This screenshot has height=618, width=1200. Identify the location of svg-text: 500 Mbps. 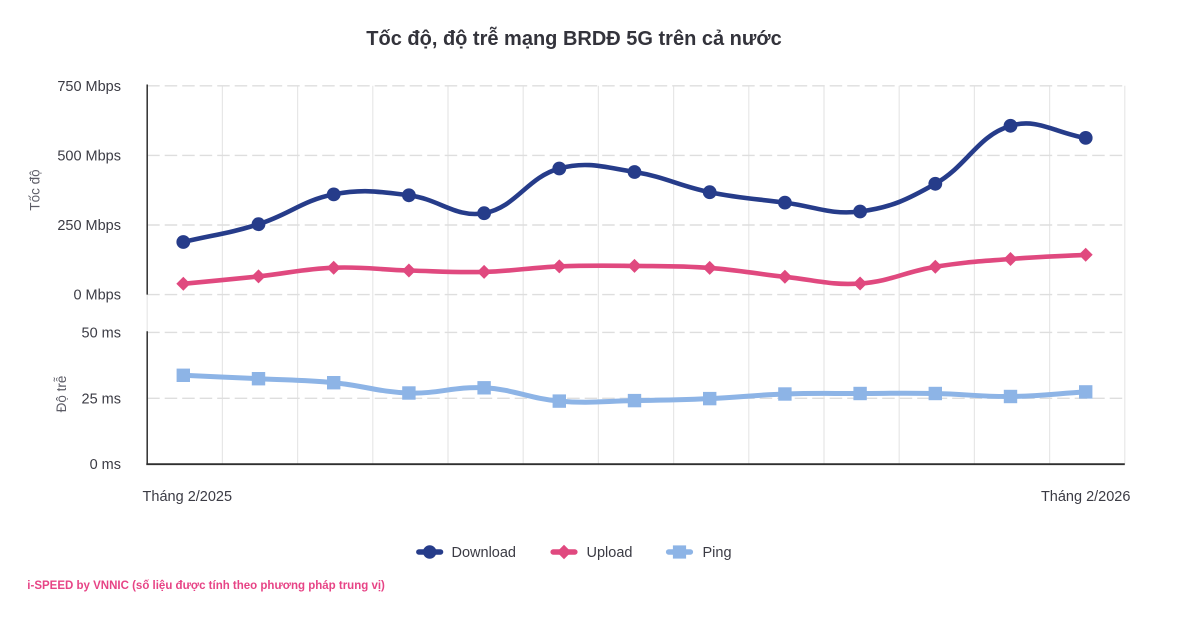
(89, 156).